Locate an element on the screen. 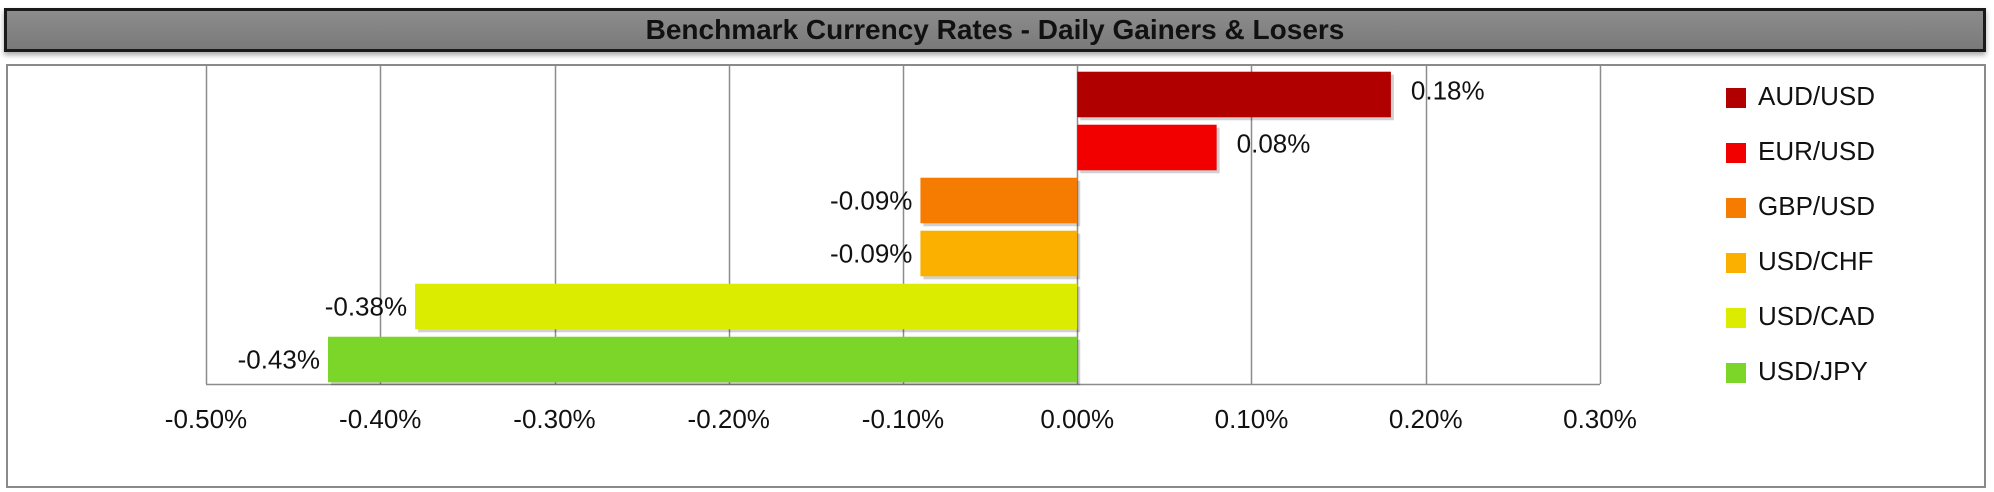 This screenshot has height=492, width=1994. legend-label: AUD/USD is located at coordinates (1816, 96).